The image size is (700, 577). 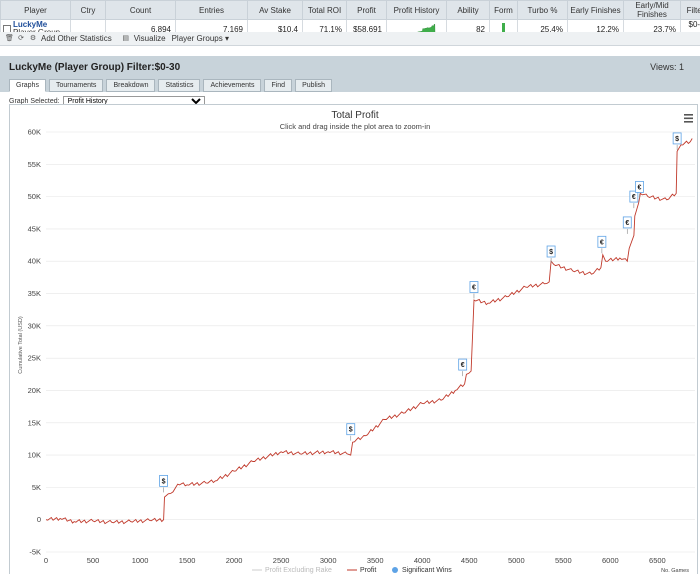 I want to click on settings-icon: ⚙, so click(x=33, y=39).